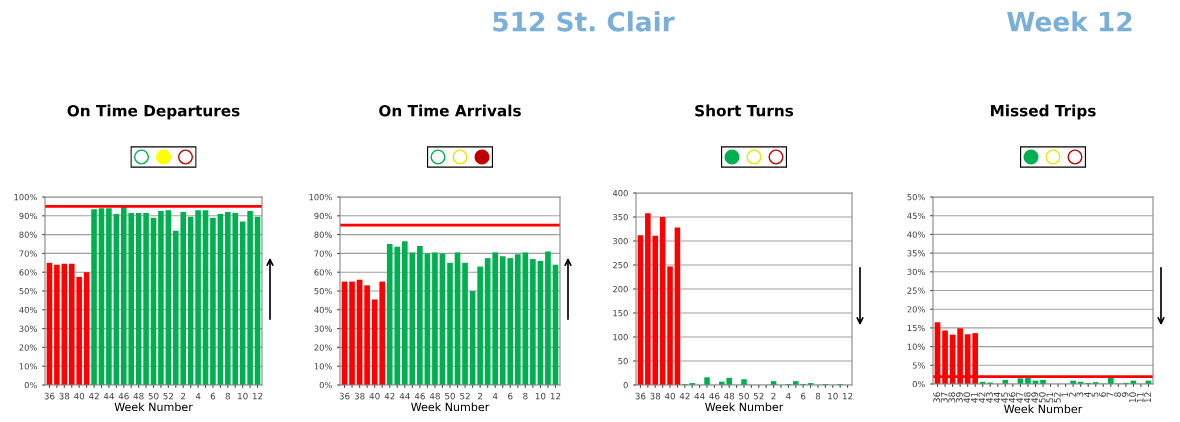  I want to click on x-tick-label: 51, so click(1050, 397).